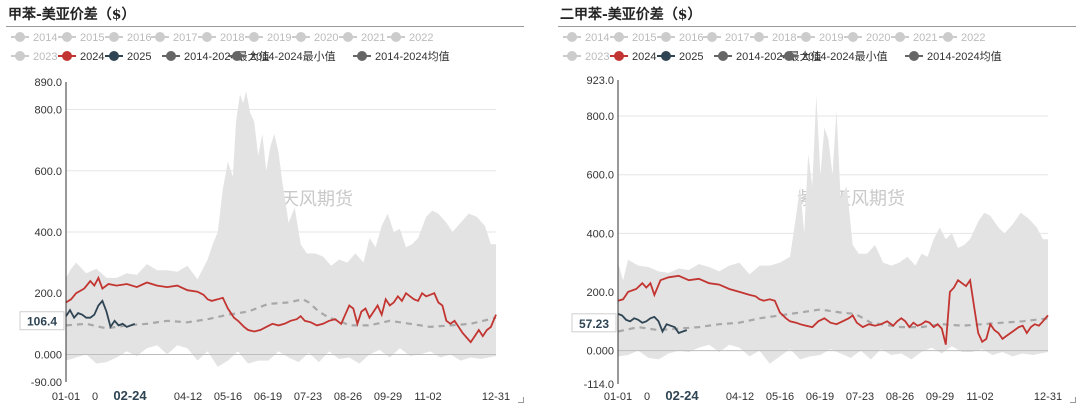 The height and width of the screenshot is (407, 1080). Describe the element at coordinates (48, 83) in the screenshot. I see `y-tick-label: 890.0` at that location.